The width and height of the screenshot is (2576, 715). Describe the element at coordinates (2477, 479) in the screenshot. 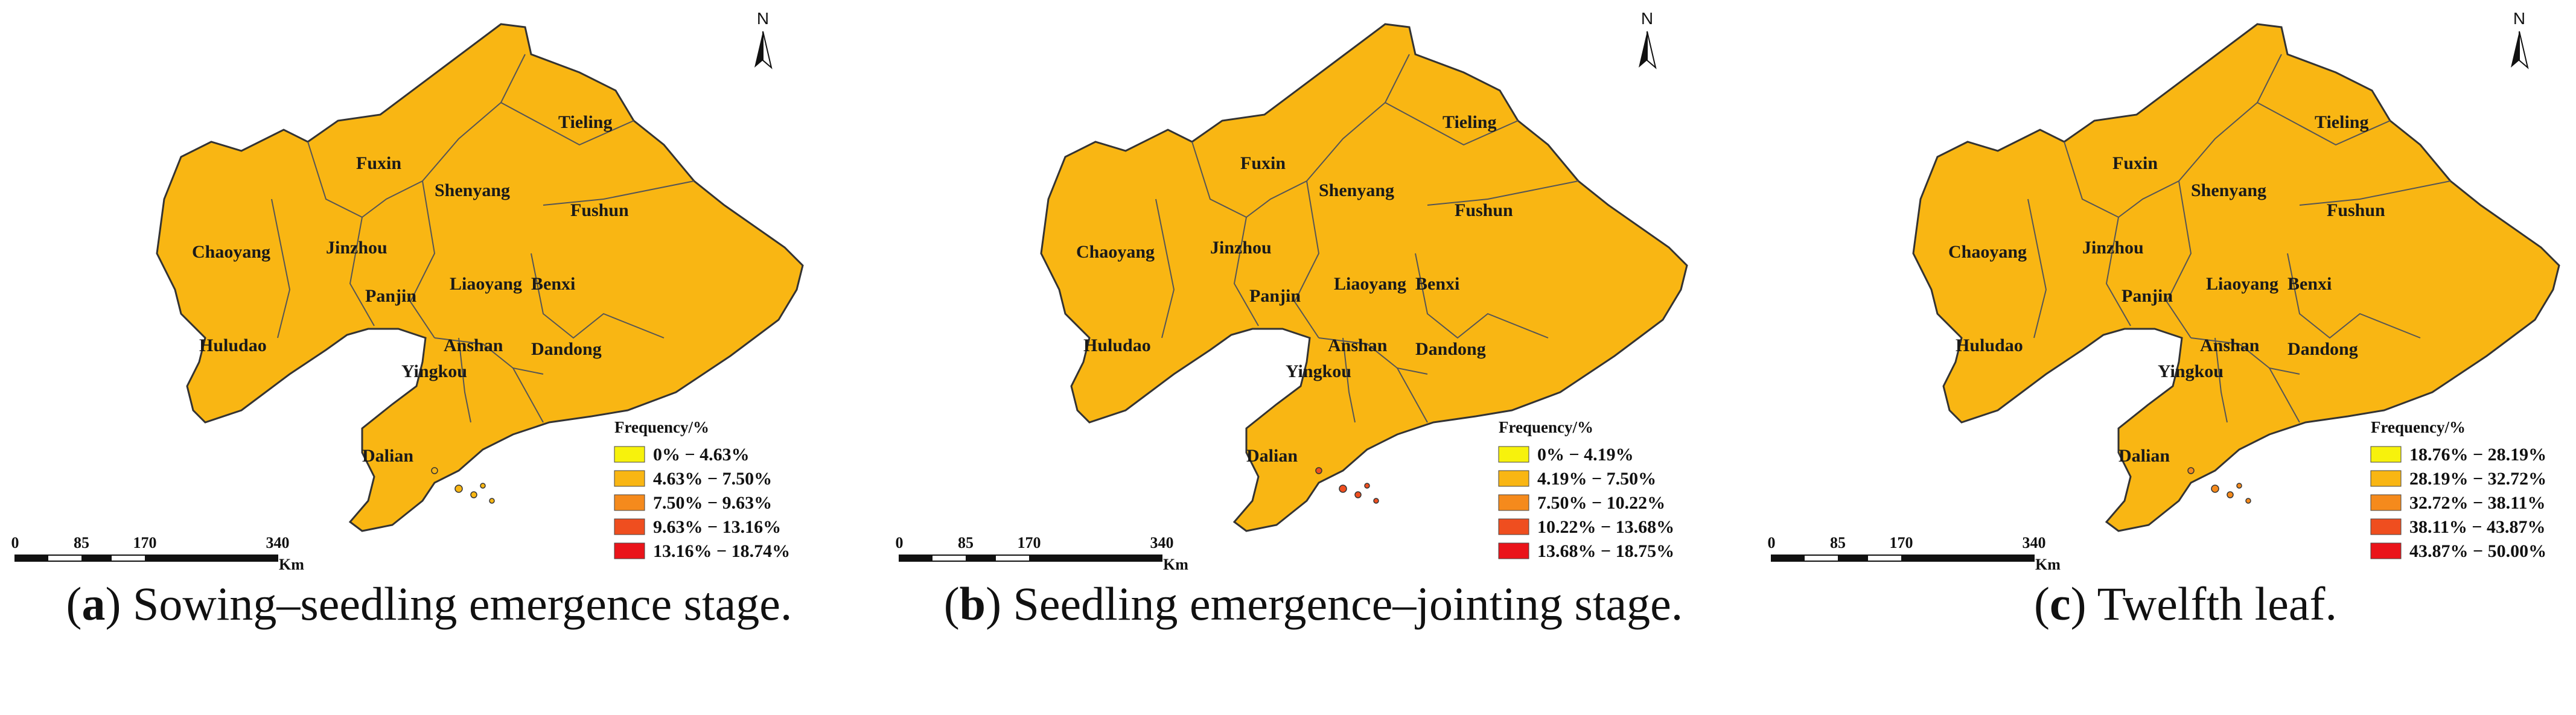

I see `legend-label: 28.19% − 32.72%` at that location.